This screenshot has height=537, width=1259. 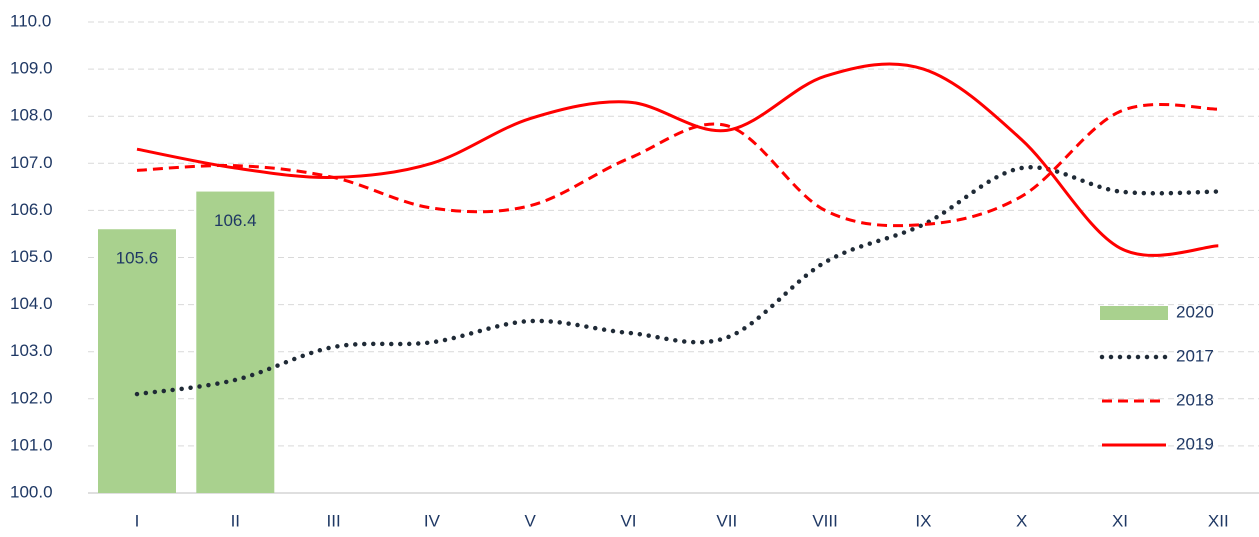 What do you see at coordinates (1134, 313) in the screenshot?
I see `legend-swatch` at bounding box center [1134, 313].